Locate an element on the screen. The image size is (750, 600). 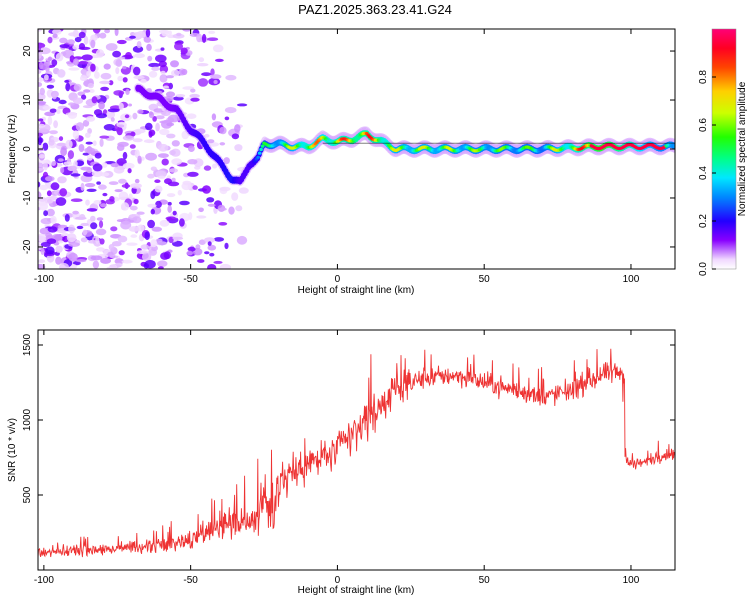
spectrogram-ylabel: Frequency (Hz) is located at coordinates (12, 149).